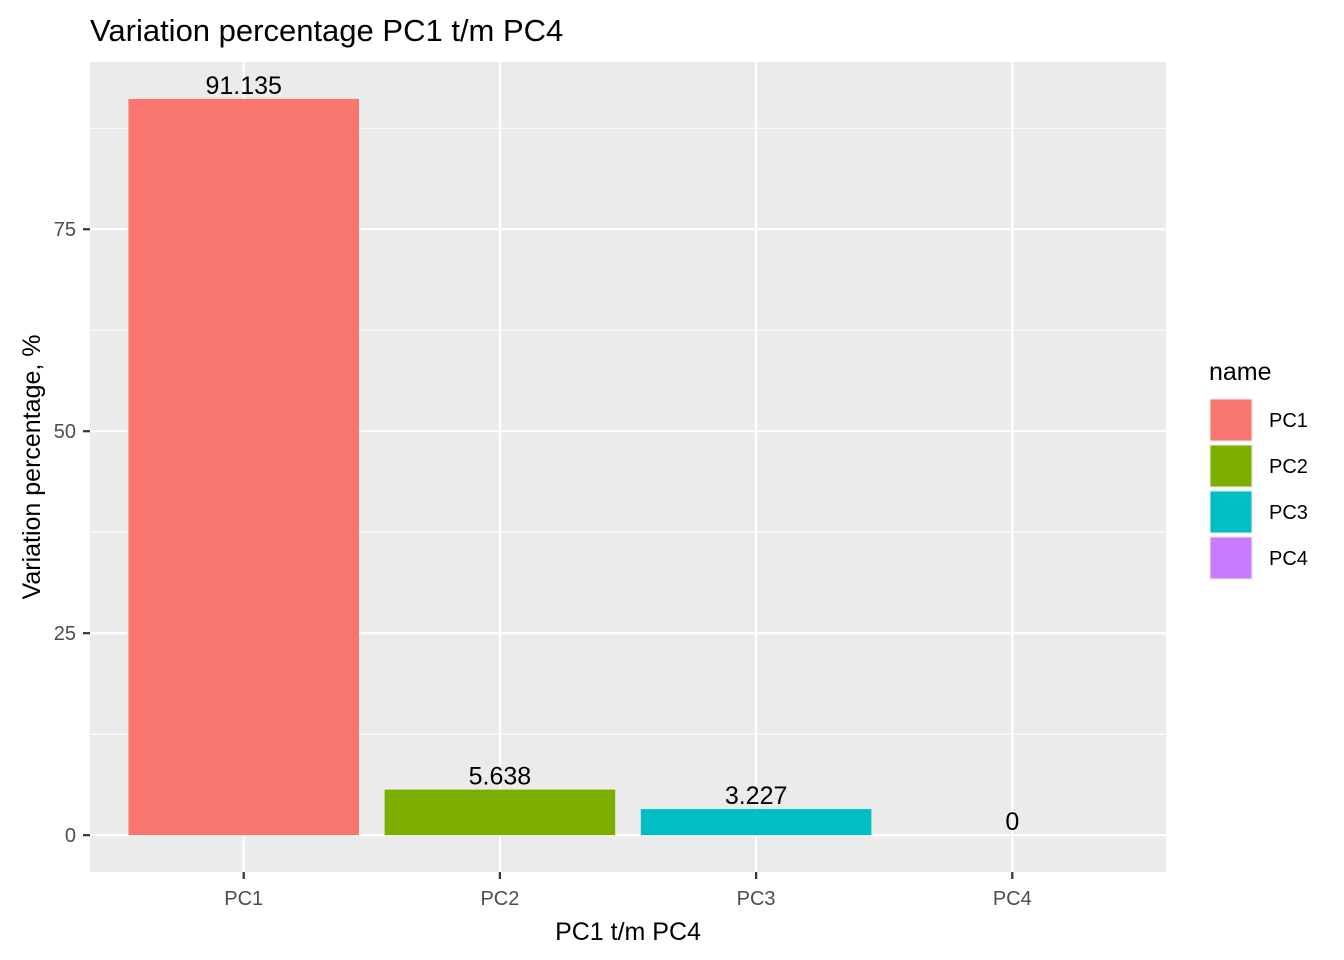  What do you see at coordinates (1231, 466) in the screenshot?
I see `legend-key-pc2` at bounding box center [1231, 466].